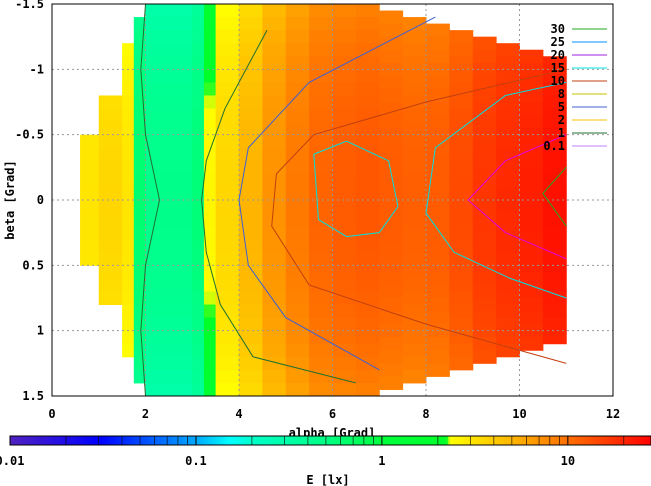 The image size is (651, 486). What do you see at coordinates (561, 120) in the screenshot?
I see `legend-label: 2` at bounding box center [561, 120].